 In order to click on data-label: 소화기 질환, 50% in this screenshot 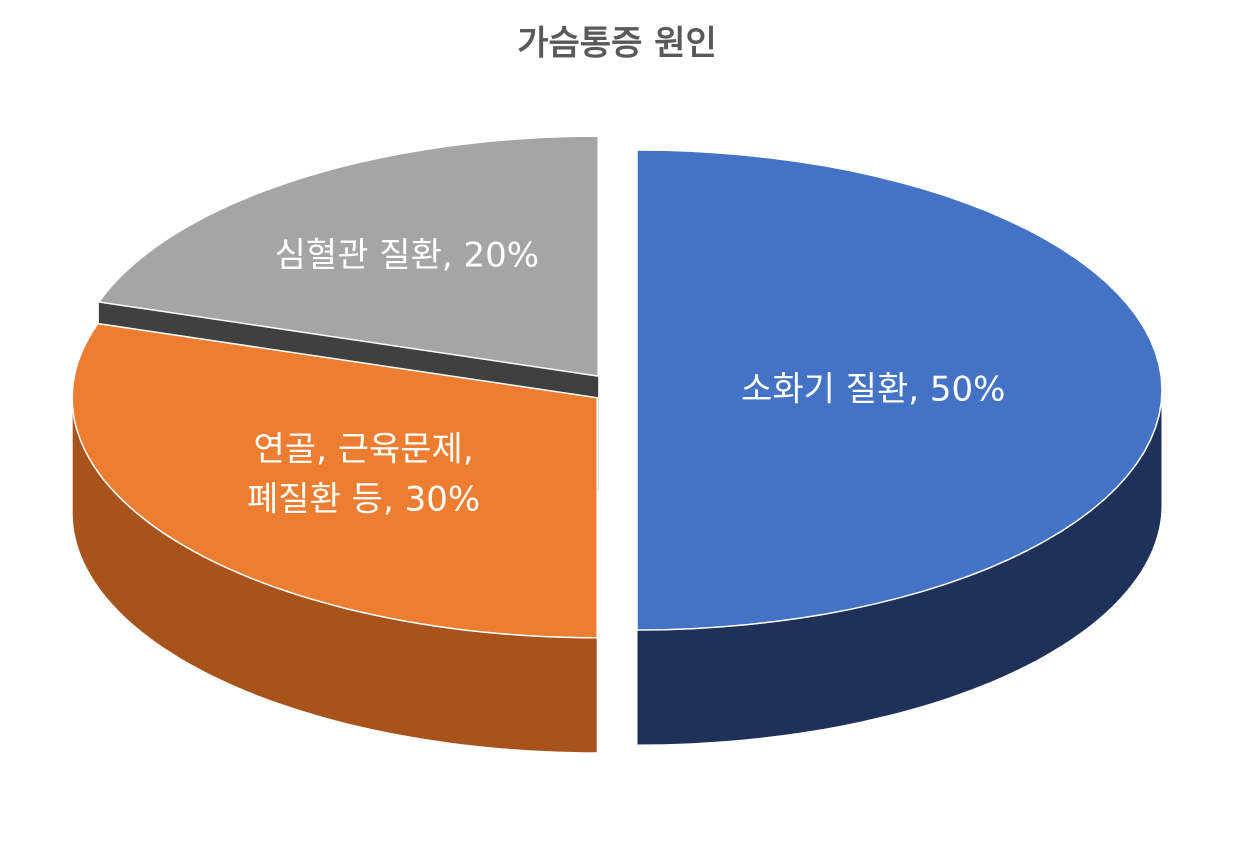, I will do `click(873, 389)`.